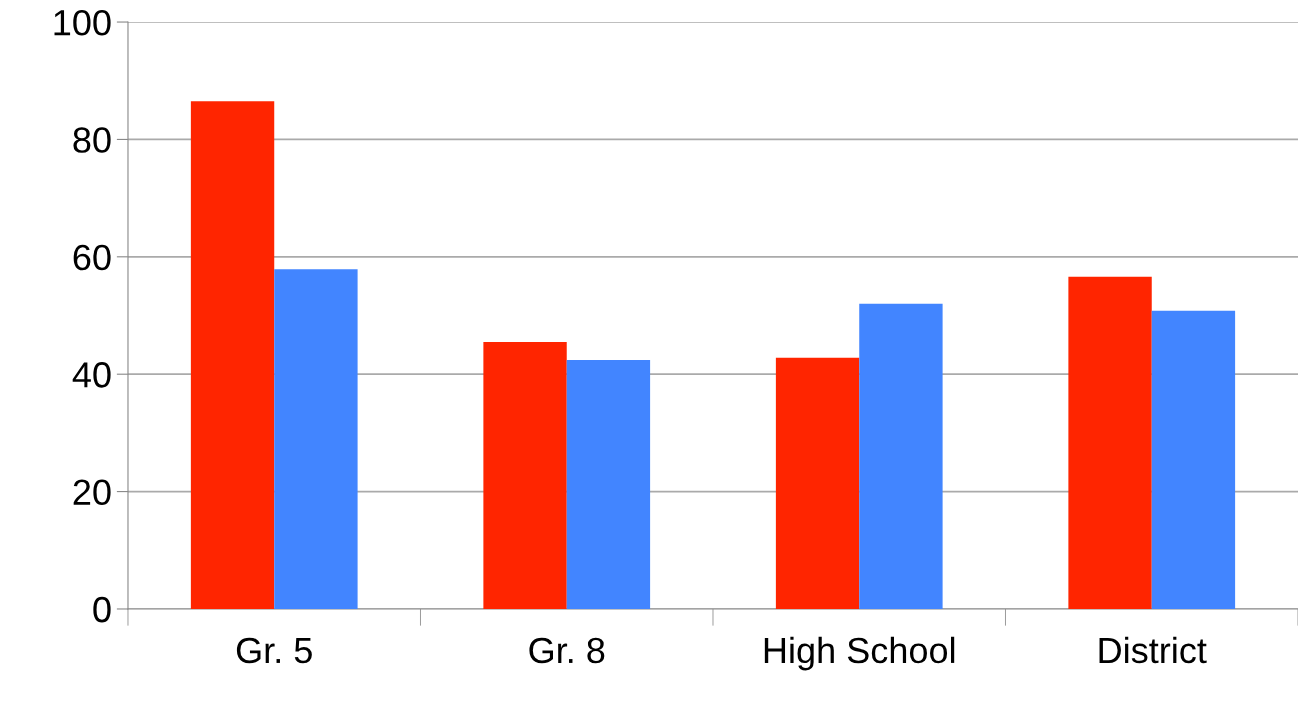 The image size is (1298, 711). I want to click on x-tick-label: Gr. 8, so click(567, 650).